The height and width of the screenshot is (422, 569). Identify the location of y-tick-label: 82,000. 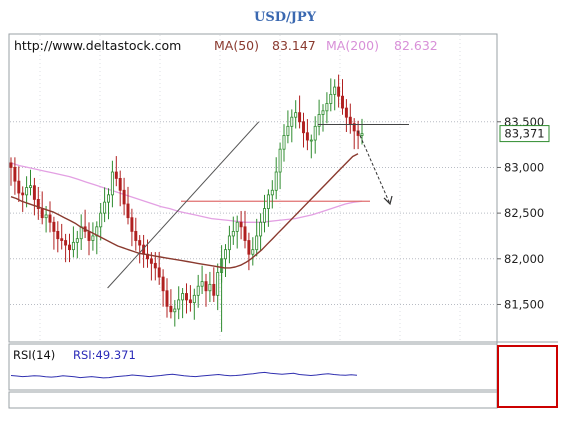
(524, 259).